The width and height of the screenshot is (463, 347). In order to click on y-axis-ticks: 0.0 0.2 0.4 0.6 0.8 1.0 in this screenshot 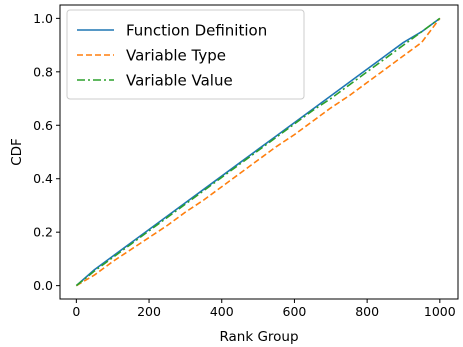, I will do `click(46, 152)`.